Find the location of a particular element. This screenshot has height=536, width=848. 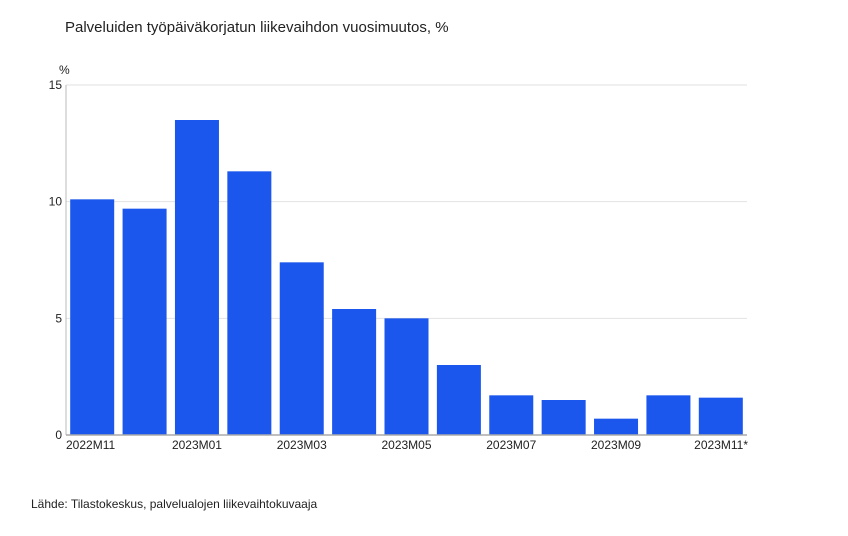

y-tick-label: 0 is located at coordinates (58, 435).